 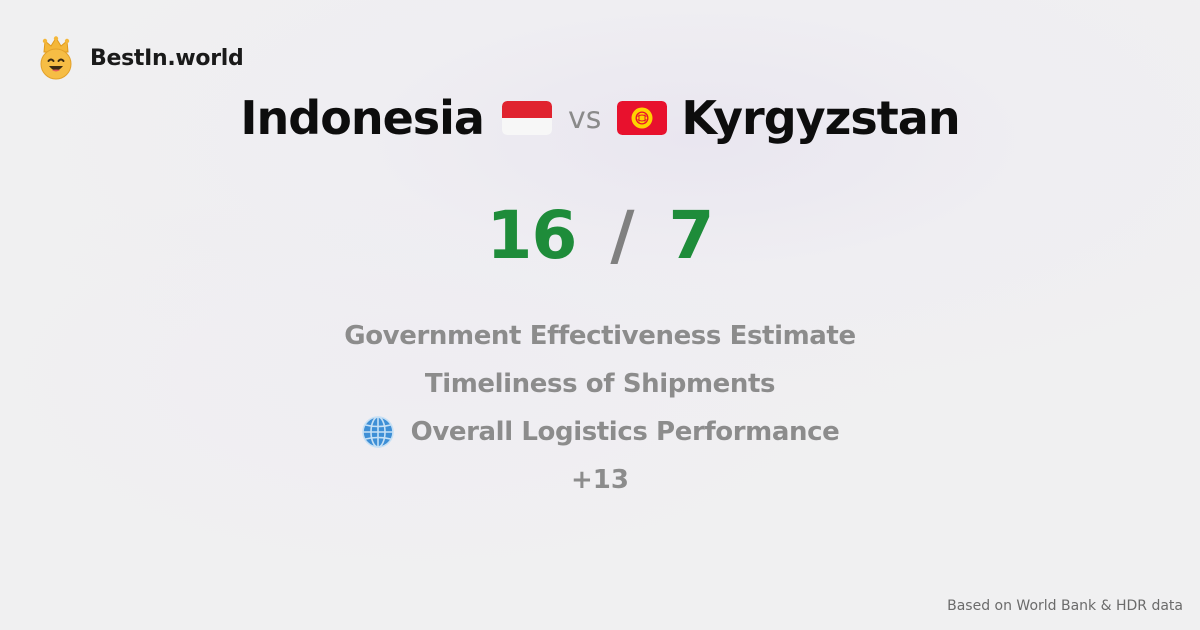 I want to click on vs-label: vs, so click(x=584, y=118).